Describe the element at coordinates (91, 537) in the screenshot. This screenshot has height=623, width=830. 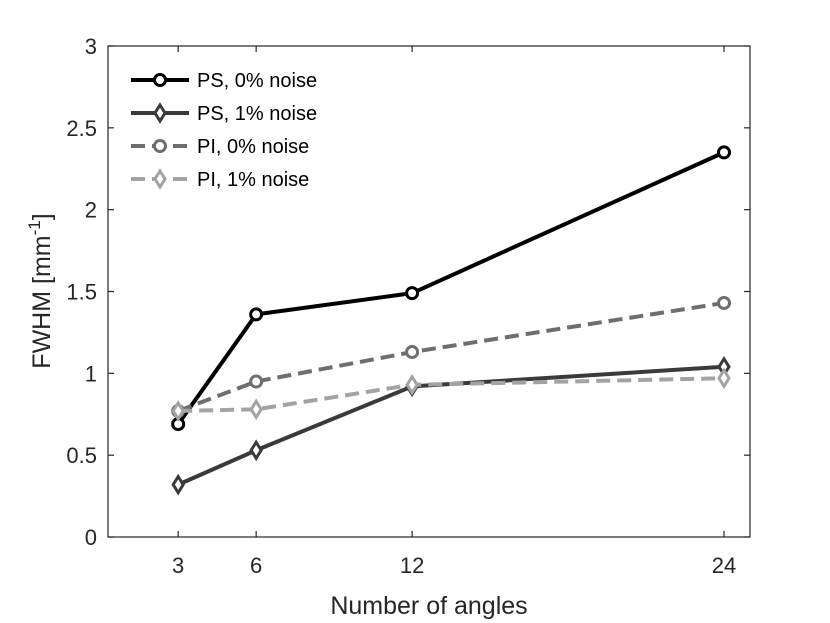
I see `y-tick-label: 0` at that location.